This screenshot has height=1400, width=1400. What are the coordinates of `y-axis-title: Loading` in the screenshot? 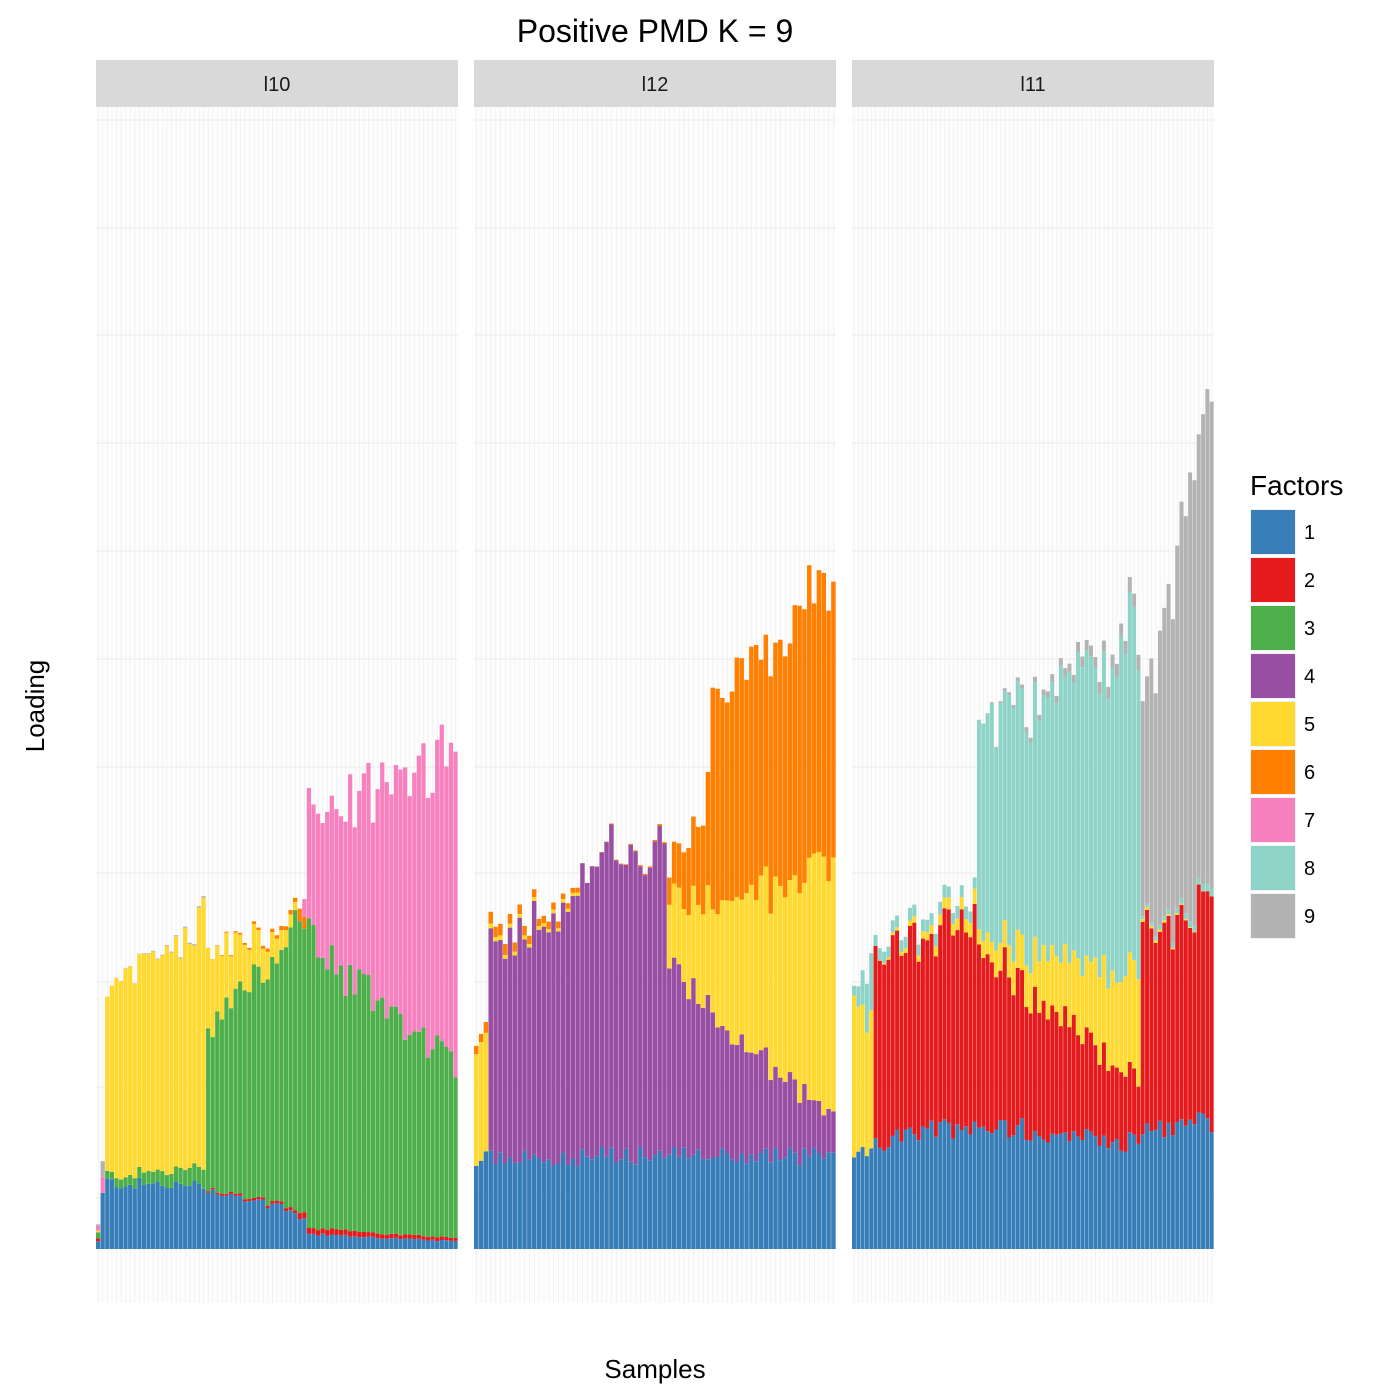 It's located at (35, 706).